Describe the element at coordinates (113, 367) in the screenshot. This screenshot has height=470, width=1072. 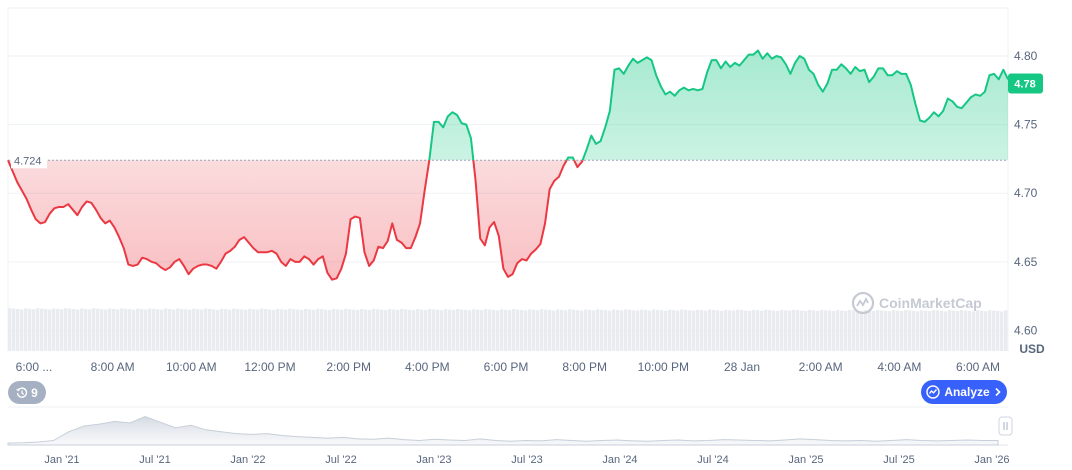
I see `x-tick-label: 8:00 AM` at that location.